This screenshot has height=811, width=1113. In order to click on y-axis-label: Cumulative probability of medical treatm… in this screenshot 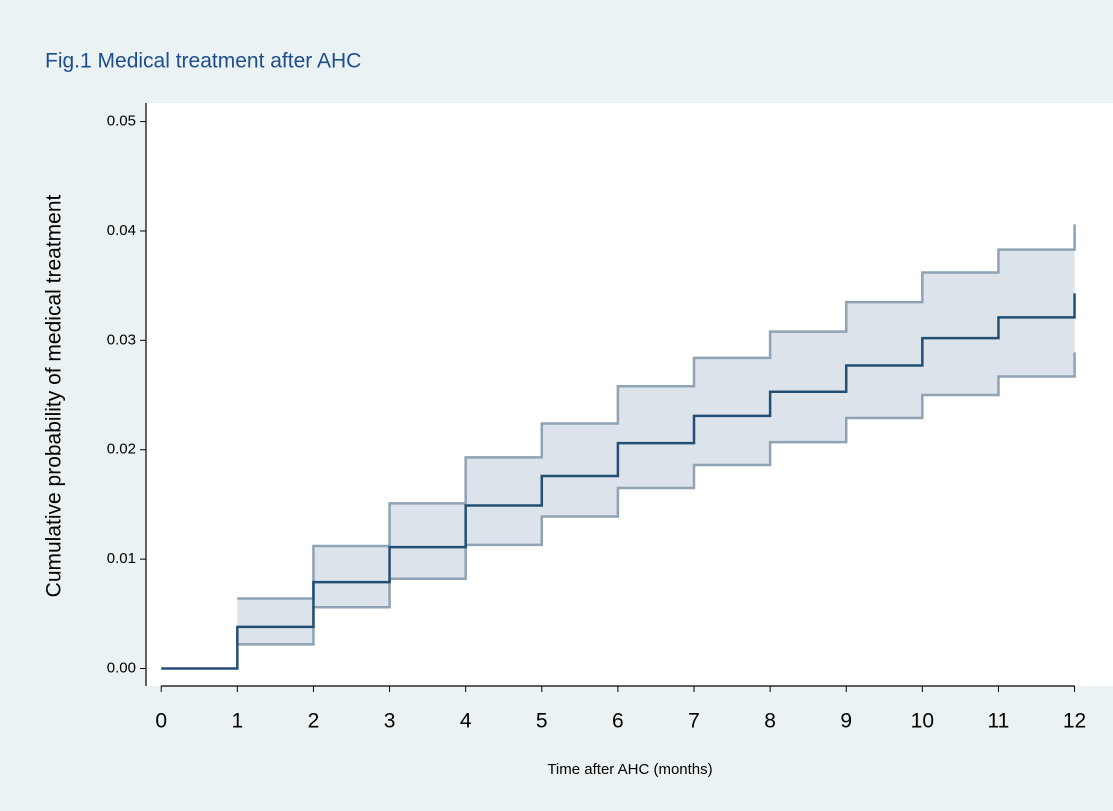, I will do `click(54, 395)`.